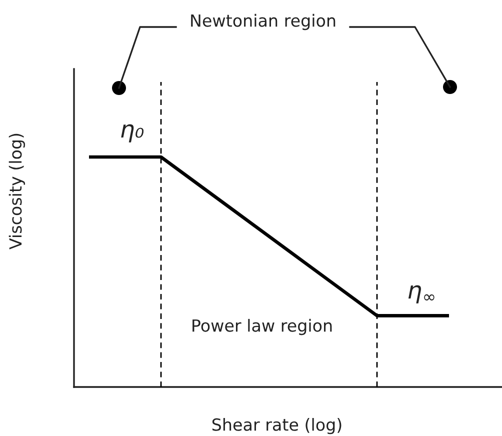 The image size is (502, 436). What do you see at coordinates (132, 133) in the screenshot?
I see `text: η₀` at bounding box center [132, 133].